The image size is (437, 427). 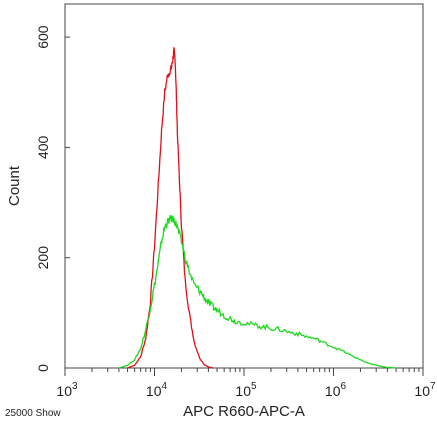 I want to click on y-axis-ticks: 0 200 400 600, so click(x=52, y=198).